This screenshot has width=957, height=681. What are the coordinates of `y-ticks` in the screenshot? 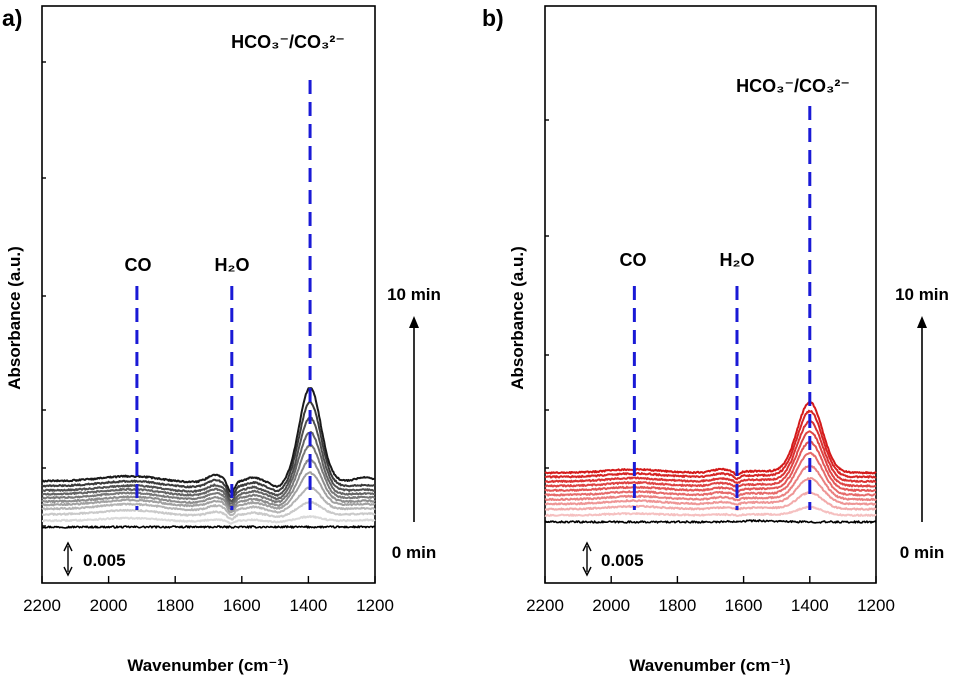 It's located at (44, 294).